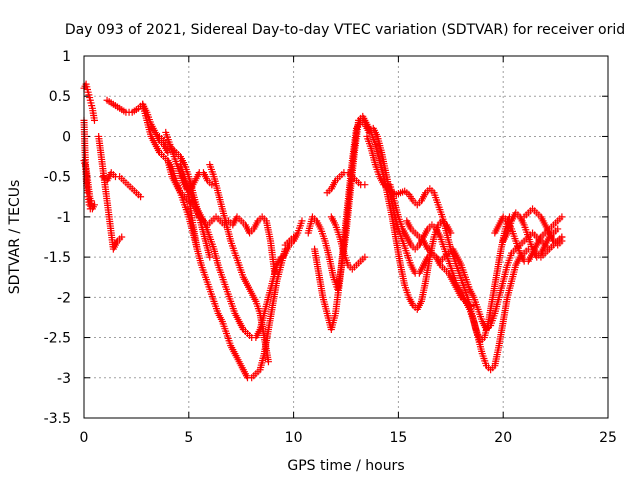 This screenshot has height=480, width=640. What do you see at coordinates (57, 178) in the screenshot?
I see `y-tick-label: -0.5` at bounding box center [57, 178].